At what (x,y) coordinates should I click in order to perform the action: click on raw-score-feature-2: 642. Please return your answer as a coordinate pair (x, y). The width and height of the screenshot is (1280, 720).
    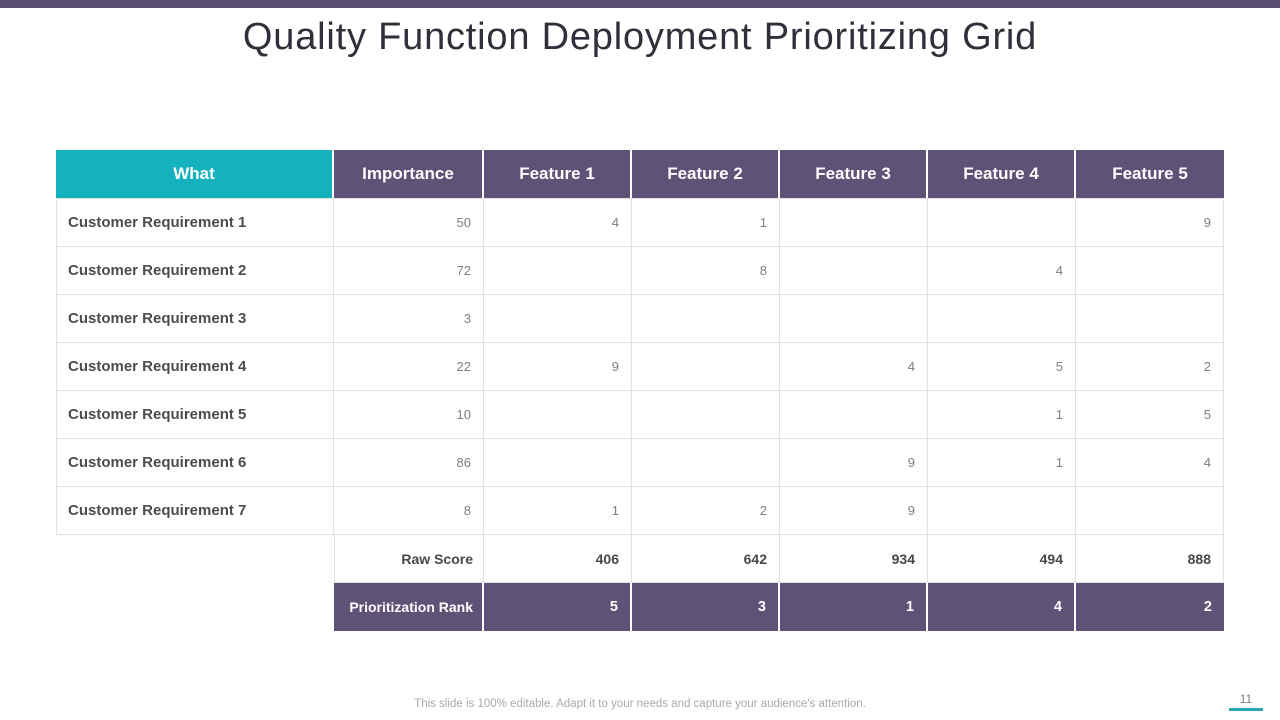
    Looking at the image, I should click on (706, 559).